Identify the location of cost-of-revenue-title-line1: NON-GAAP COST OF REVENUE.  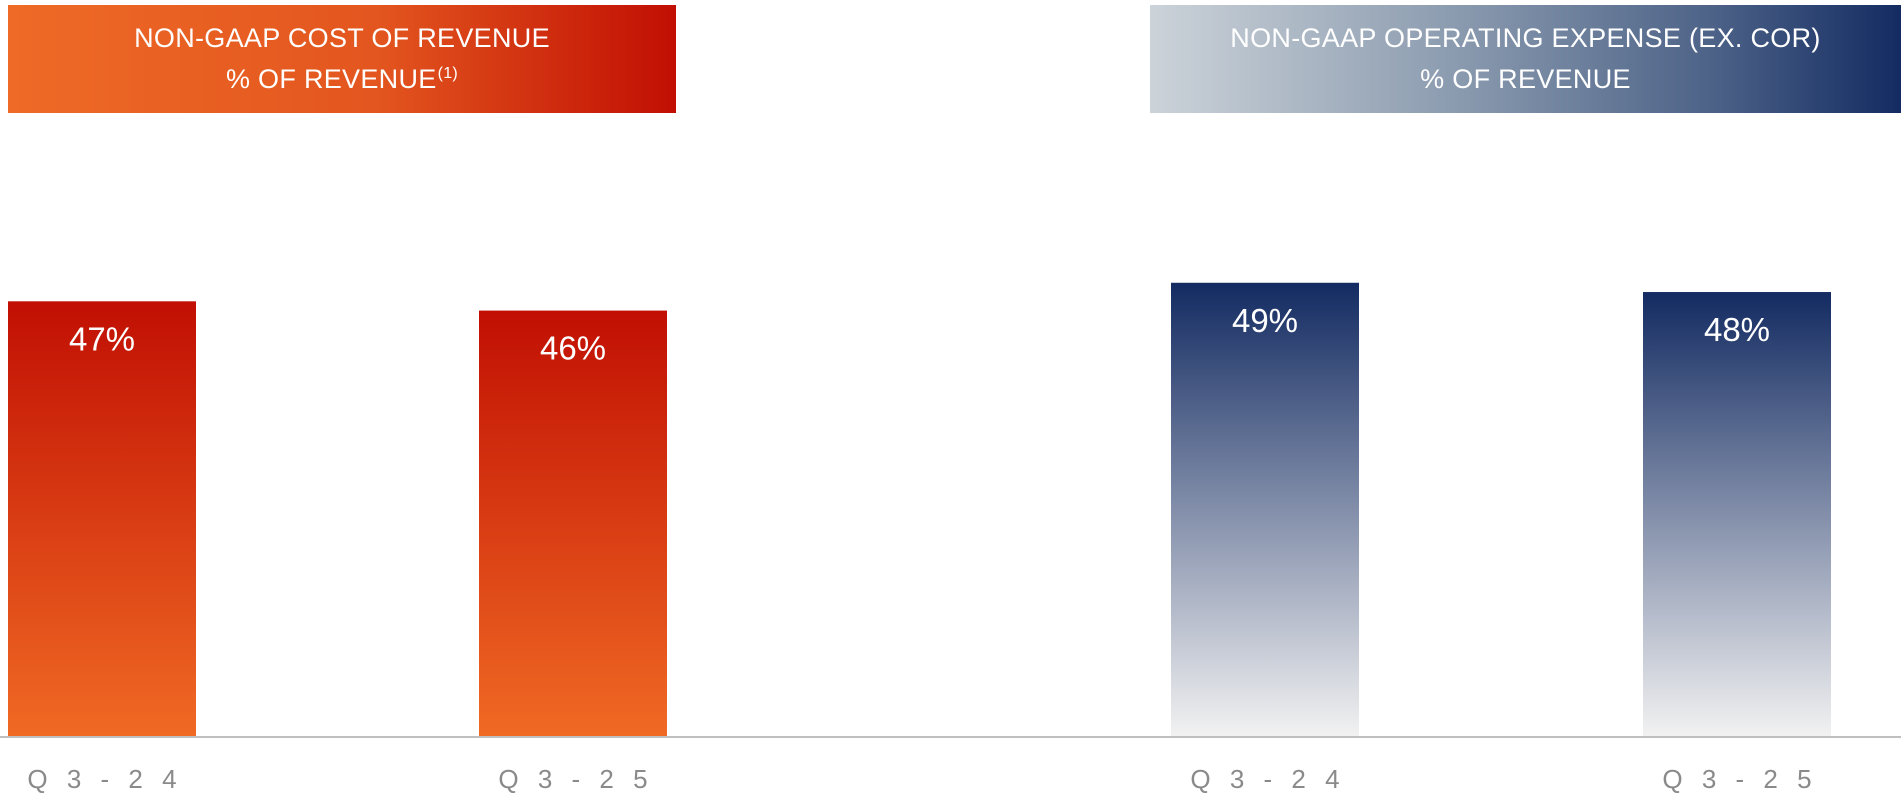
(342, 38).